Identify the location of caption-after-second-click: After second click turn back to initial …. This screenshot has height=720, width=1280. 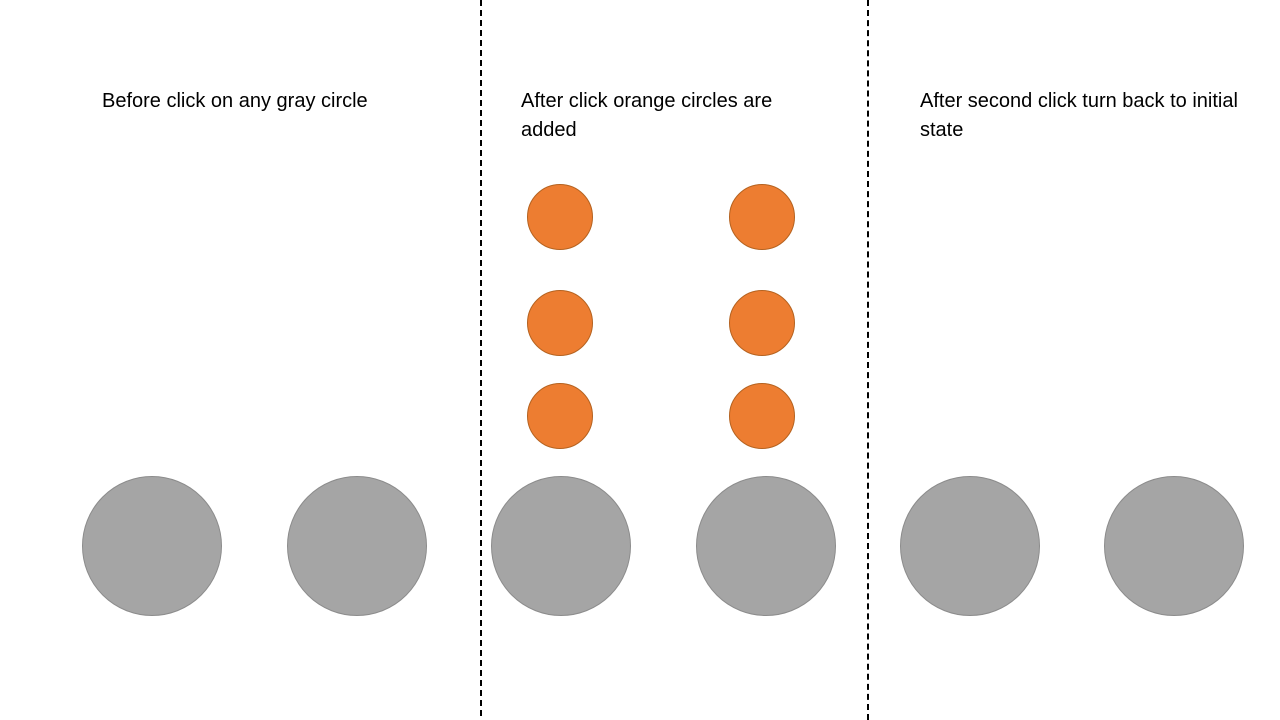
(1079, 115).